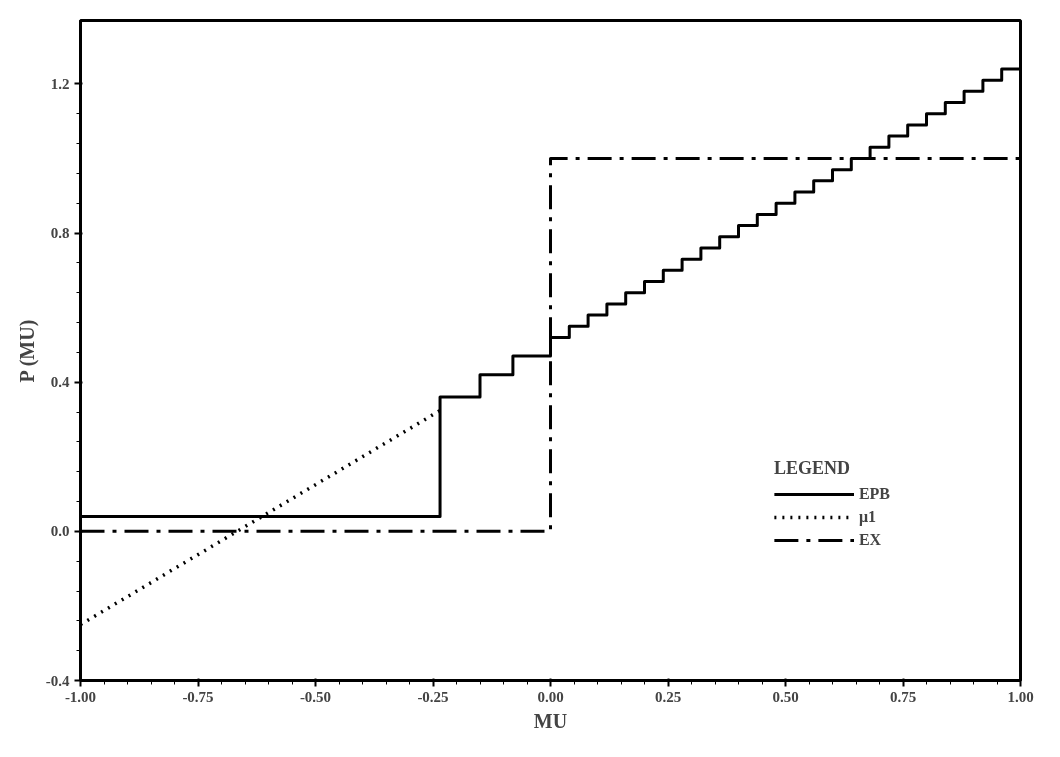 This screenshot has height=757, width=1060. I want to click on y-tick-label: 0.4, so click(60, 382).